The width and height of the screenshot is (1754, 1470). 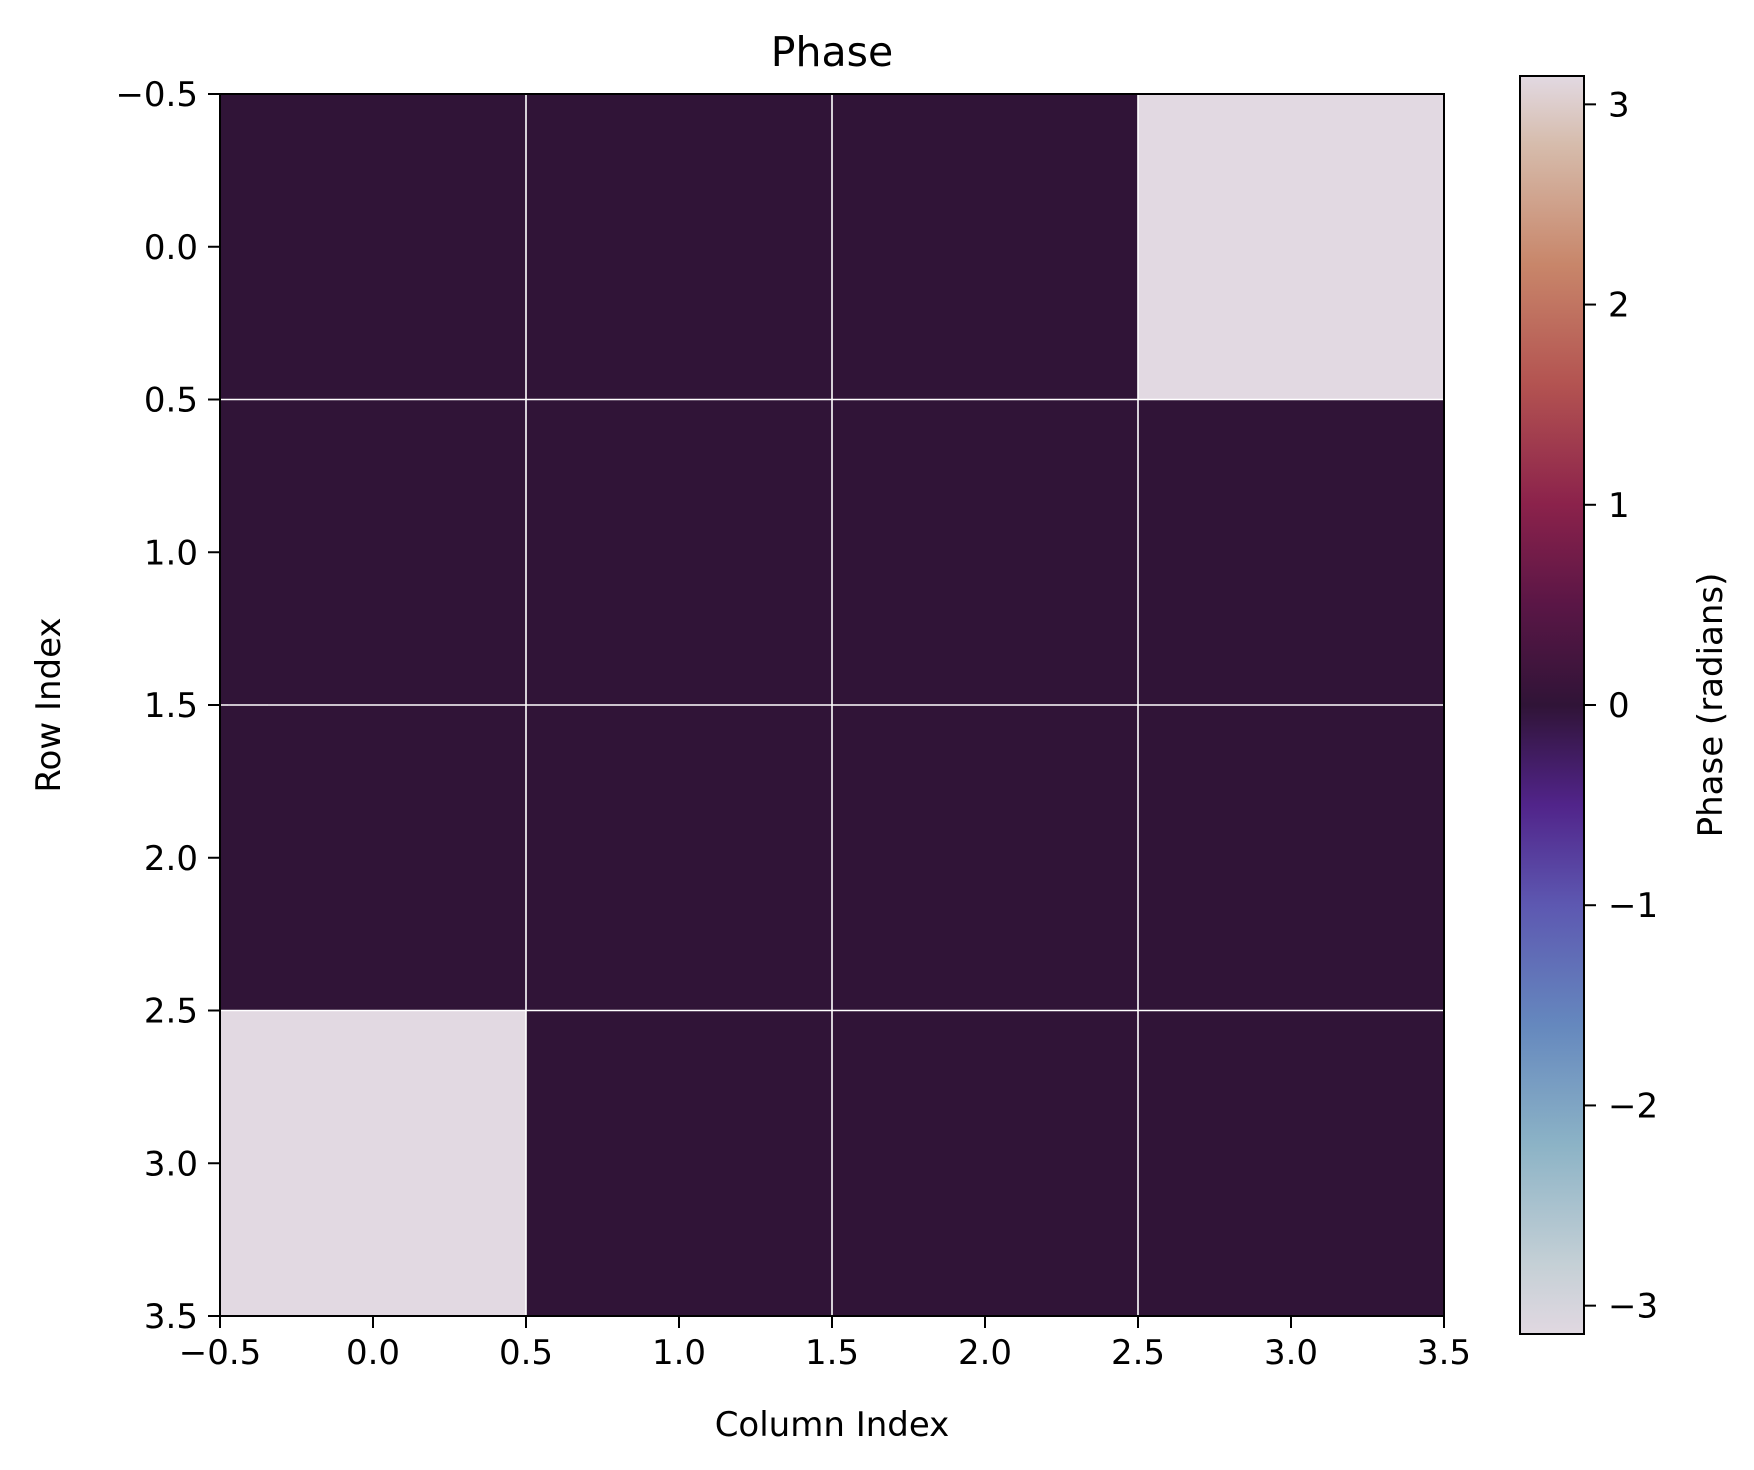 I want to click on colorbar, so click(x=1552, y=705).